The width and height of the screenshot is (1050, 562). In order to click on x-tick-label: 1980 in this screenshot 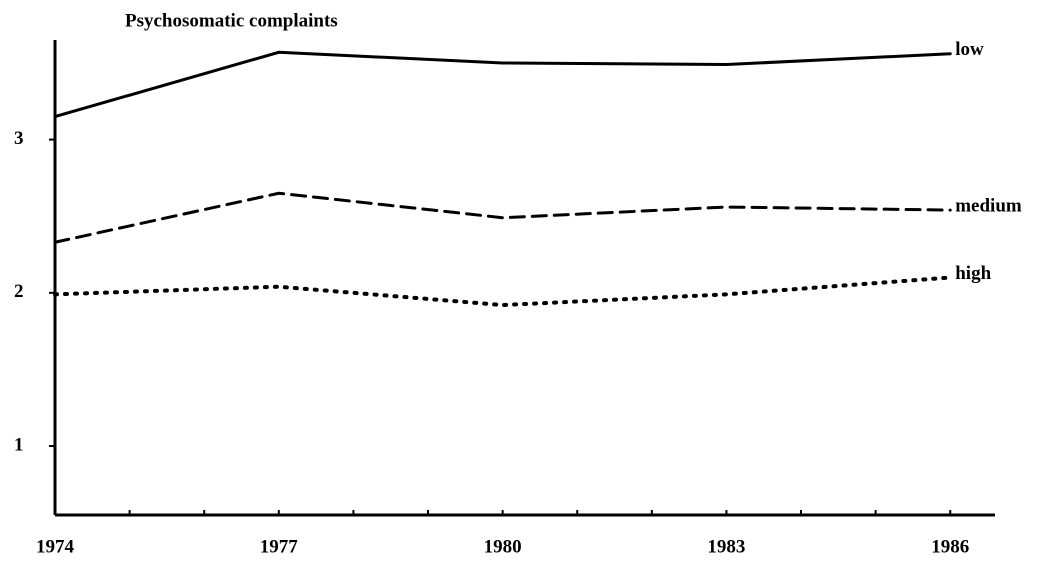, I will do `click(503, 546)`.